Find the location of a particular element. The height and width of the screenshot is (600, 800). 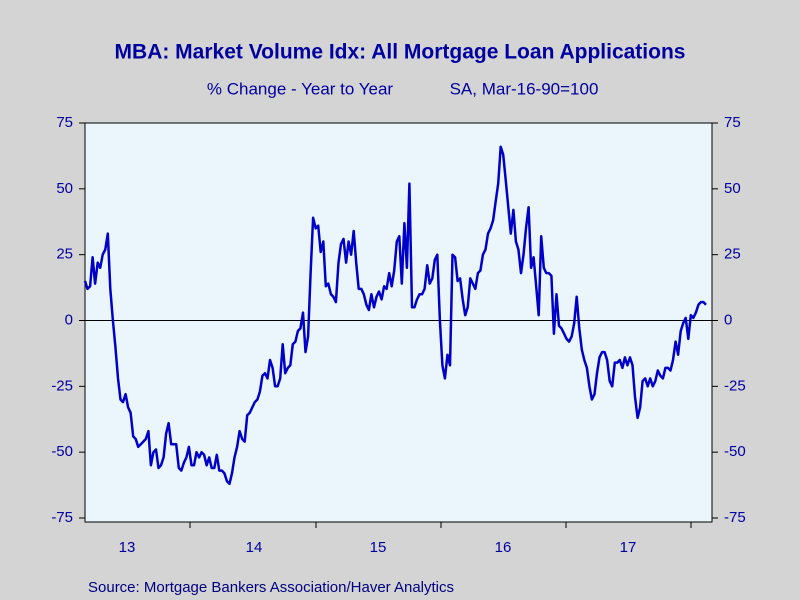

y-tick-label: 25 is located at coordinates (64, 254).